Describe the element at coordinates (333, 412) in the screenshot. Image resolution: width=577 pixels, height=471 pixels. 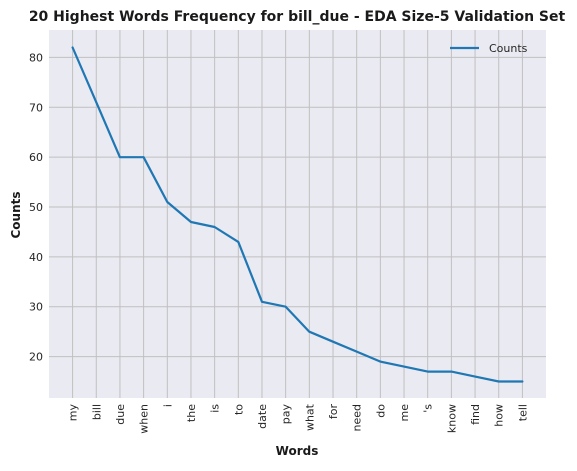
I see `x-tick-label: for` at that location.